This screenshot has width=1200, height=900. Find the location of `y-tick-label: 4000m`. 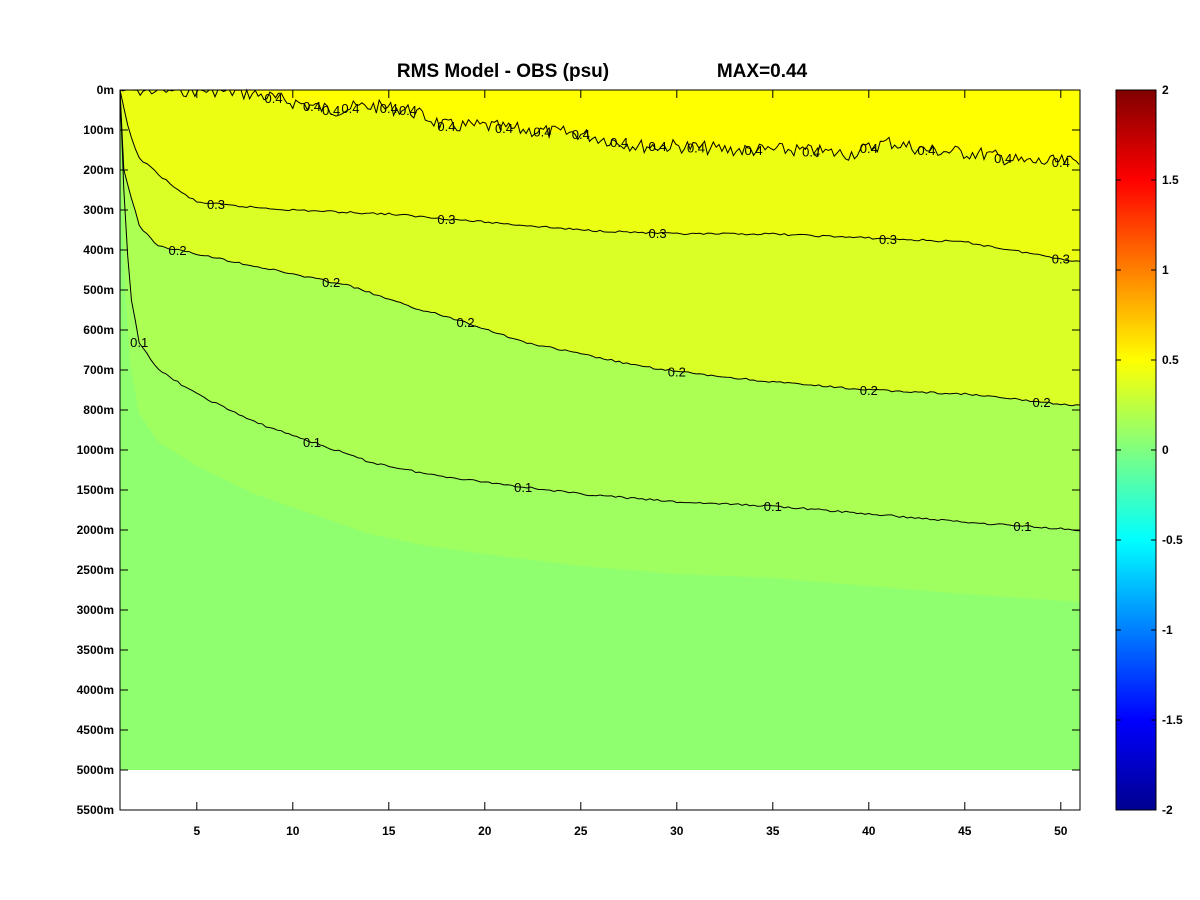

y-tick-label: 4000m is located at coordinates (95, 690).